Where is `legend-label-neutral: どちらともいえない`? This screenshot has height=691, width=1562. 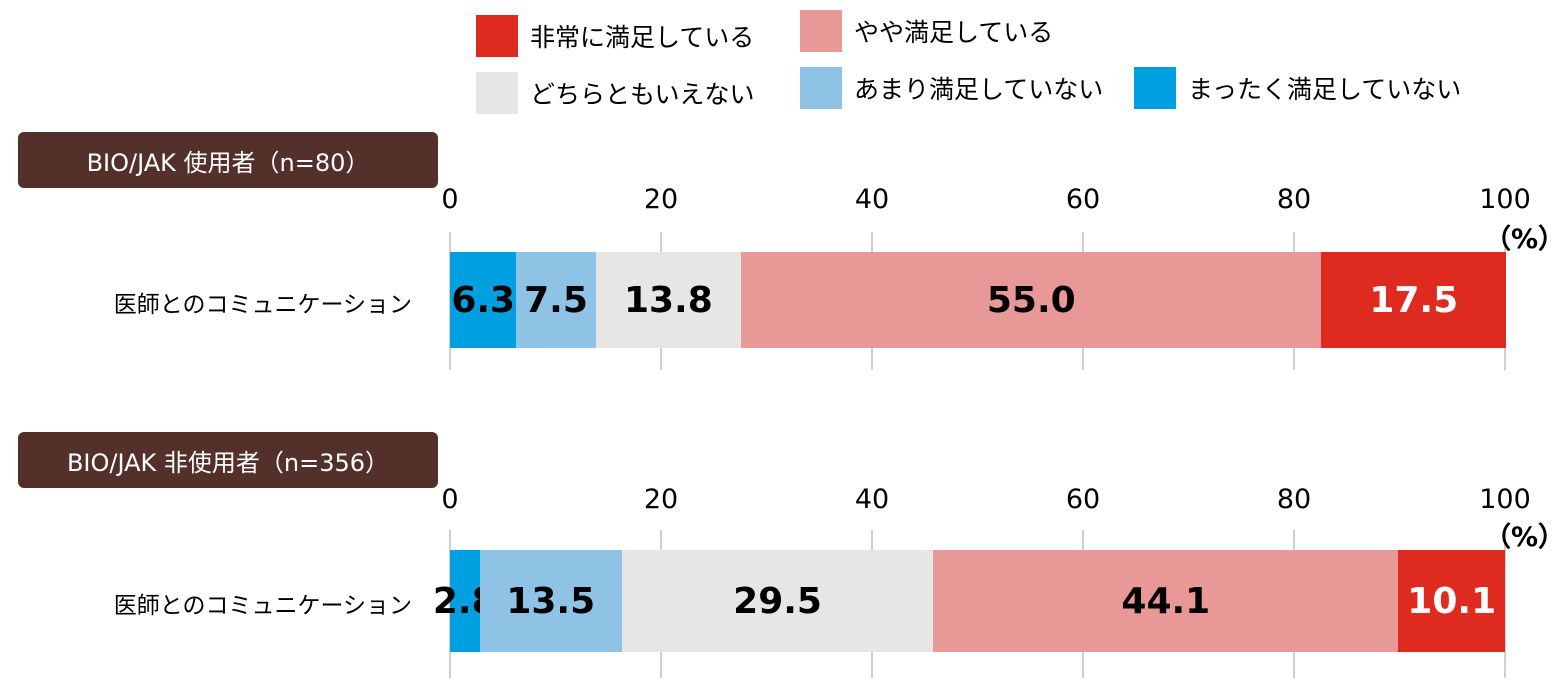
legend-label-neutral: どちらともいえない is located at coordinates (642, 94).